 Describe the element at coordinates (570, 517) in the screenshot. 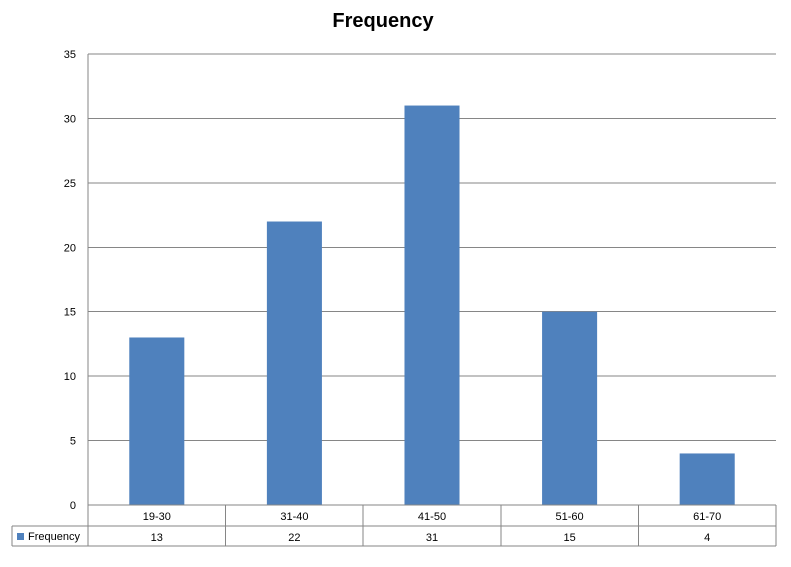

I see `x-tick-label: 51-60` at that location.